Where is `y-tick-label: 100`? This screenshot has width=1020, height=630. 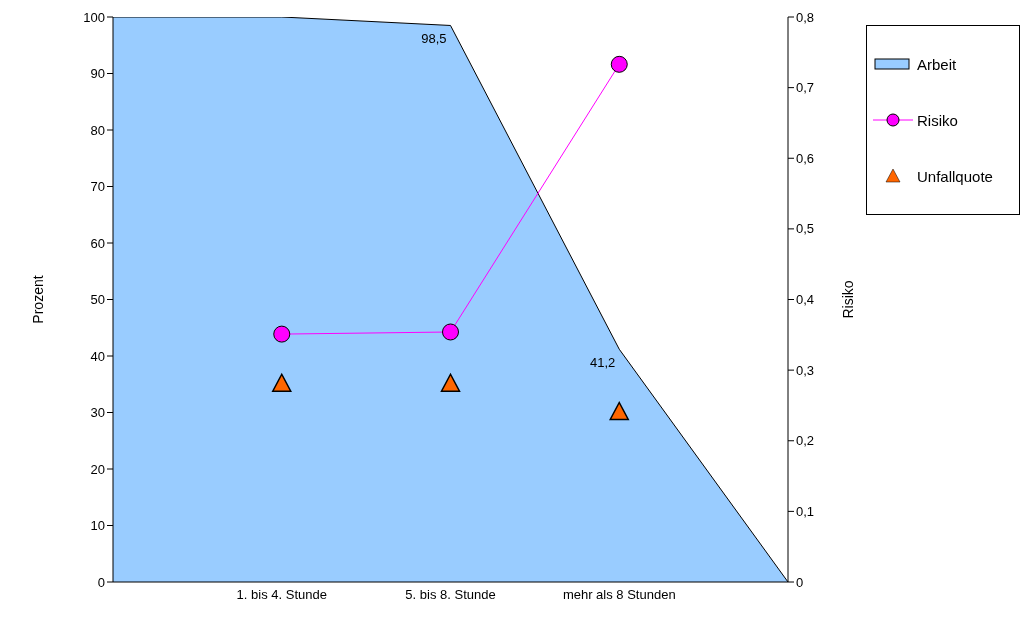 y-tick-label: 100 is located at coordinates (94, 17).